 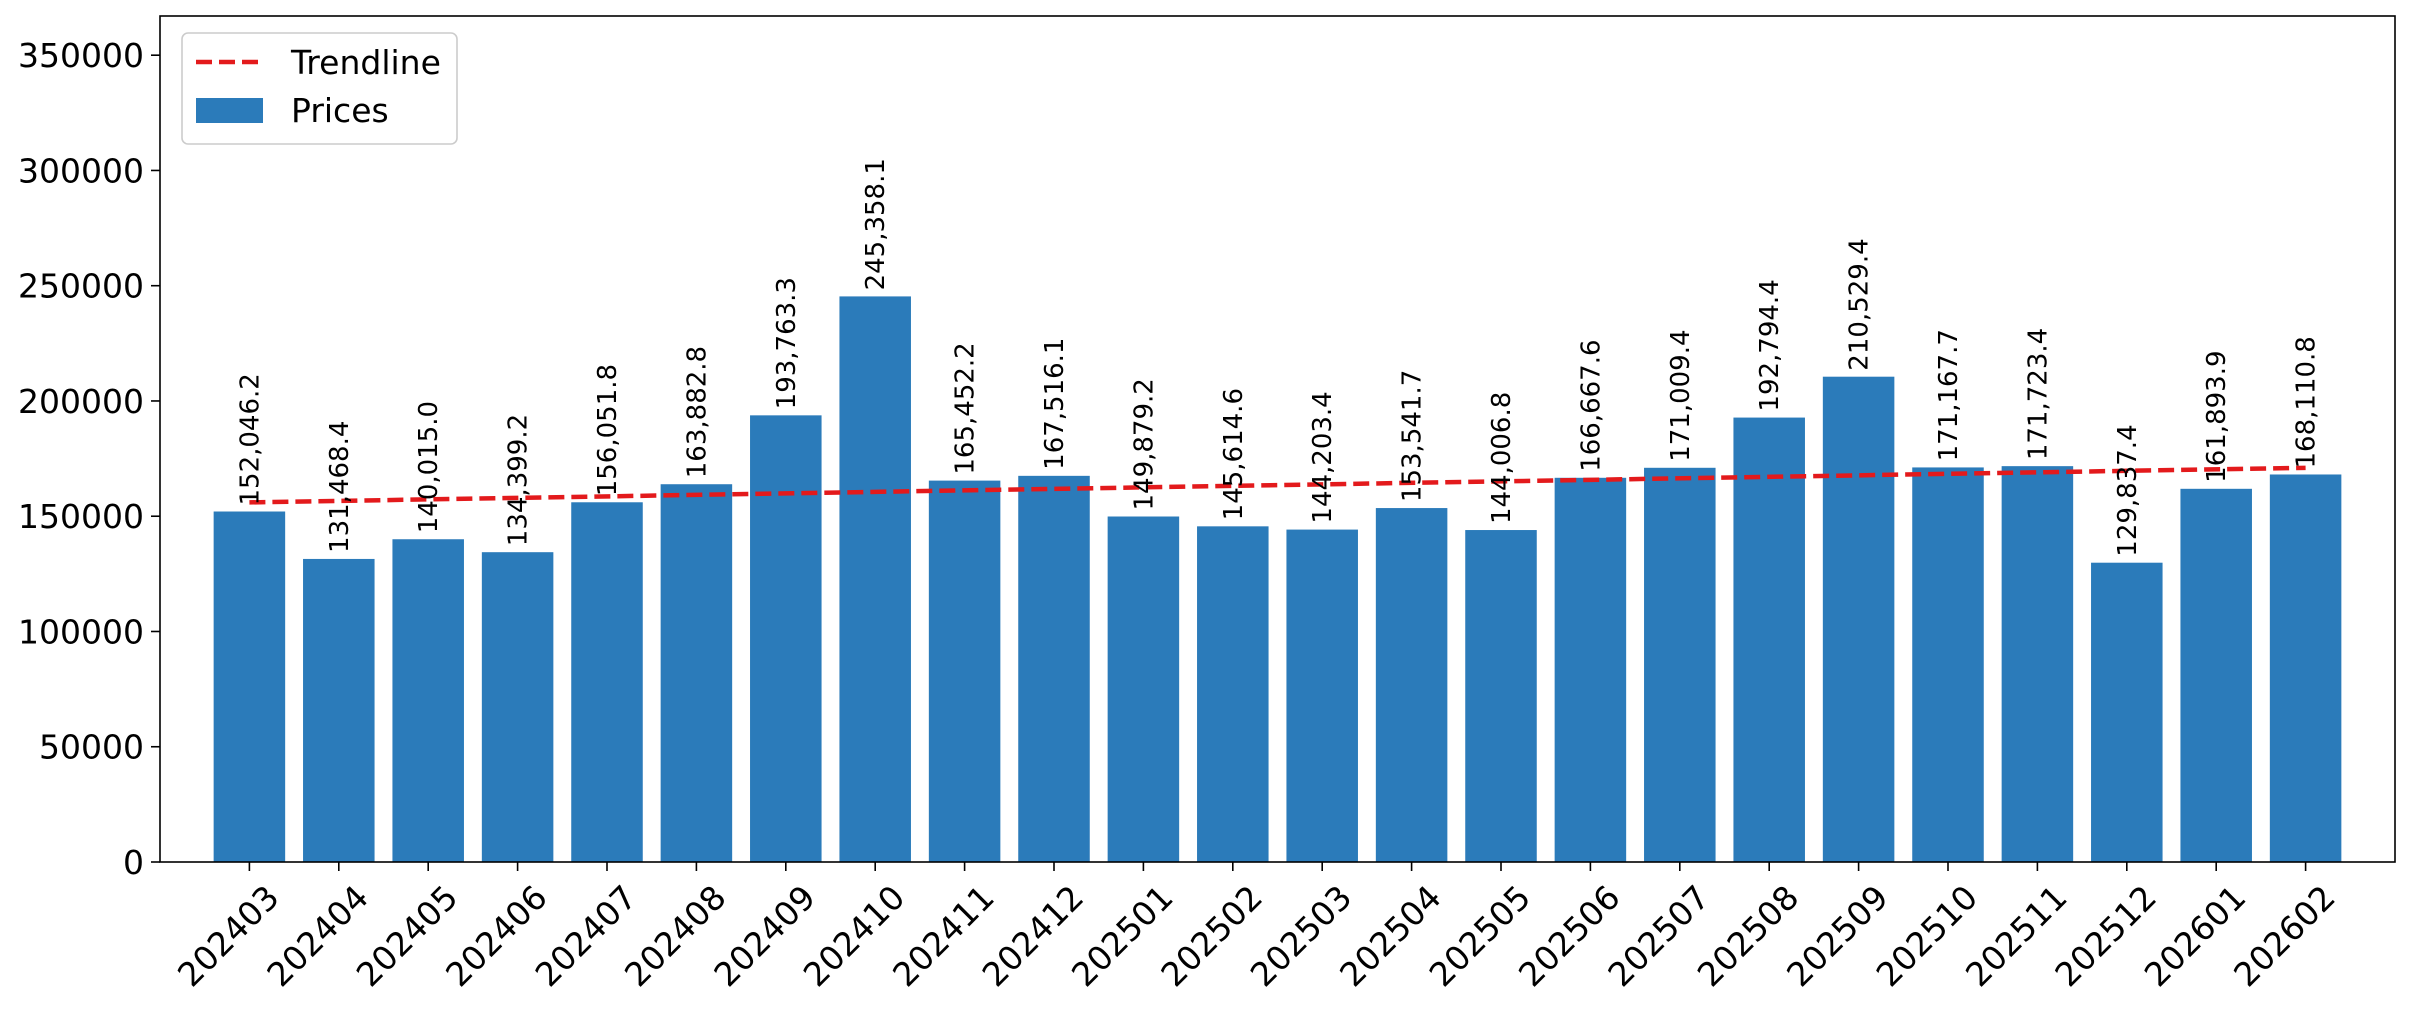 I want to click on data-label-202406: 134,399.2, so click(x=519, y=480).